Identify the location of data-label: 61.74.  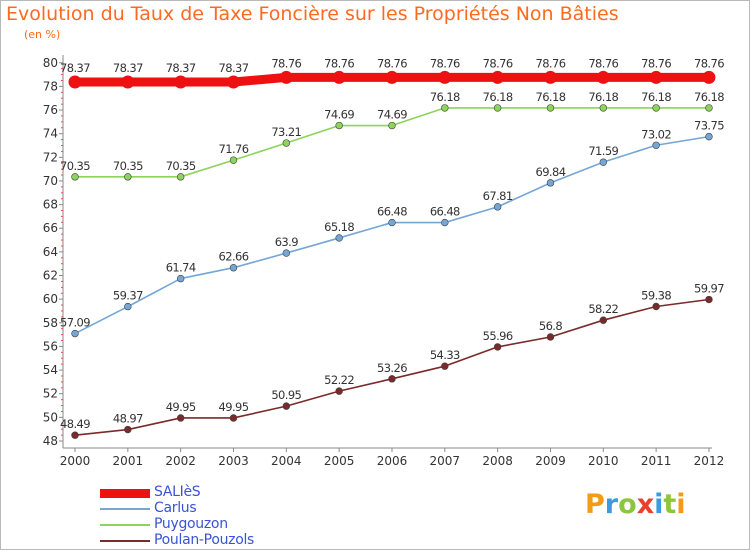
(181, 268).